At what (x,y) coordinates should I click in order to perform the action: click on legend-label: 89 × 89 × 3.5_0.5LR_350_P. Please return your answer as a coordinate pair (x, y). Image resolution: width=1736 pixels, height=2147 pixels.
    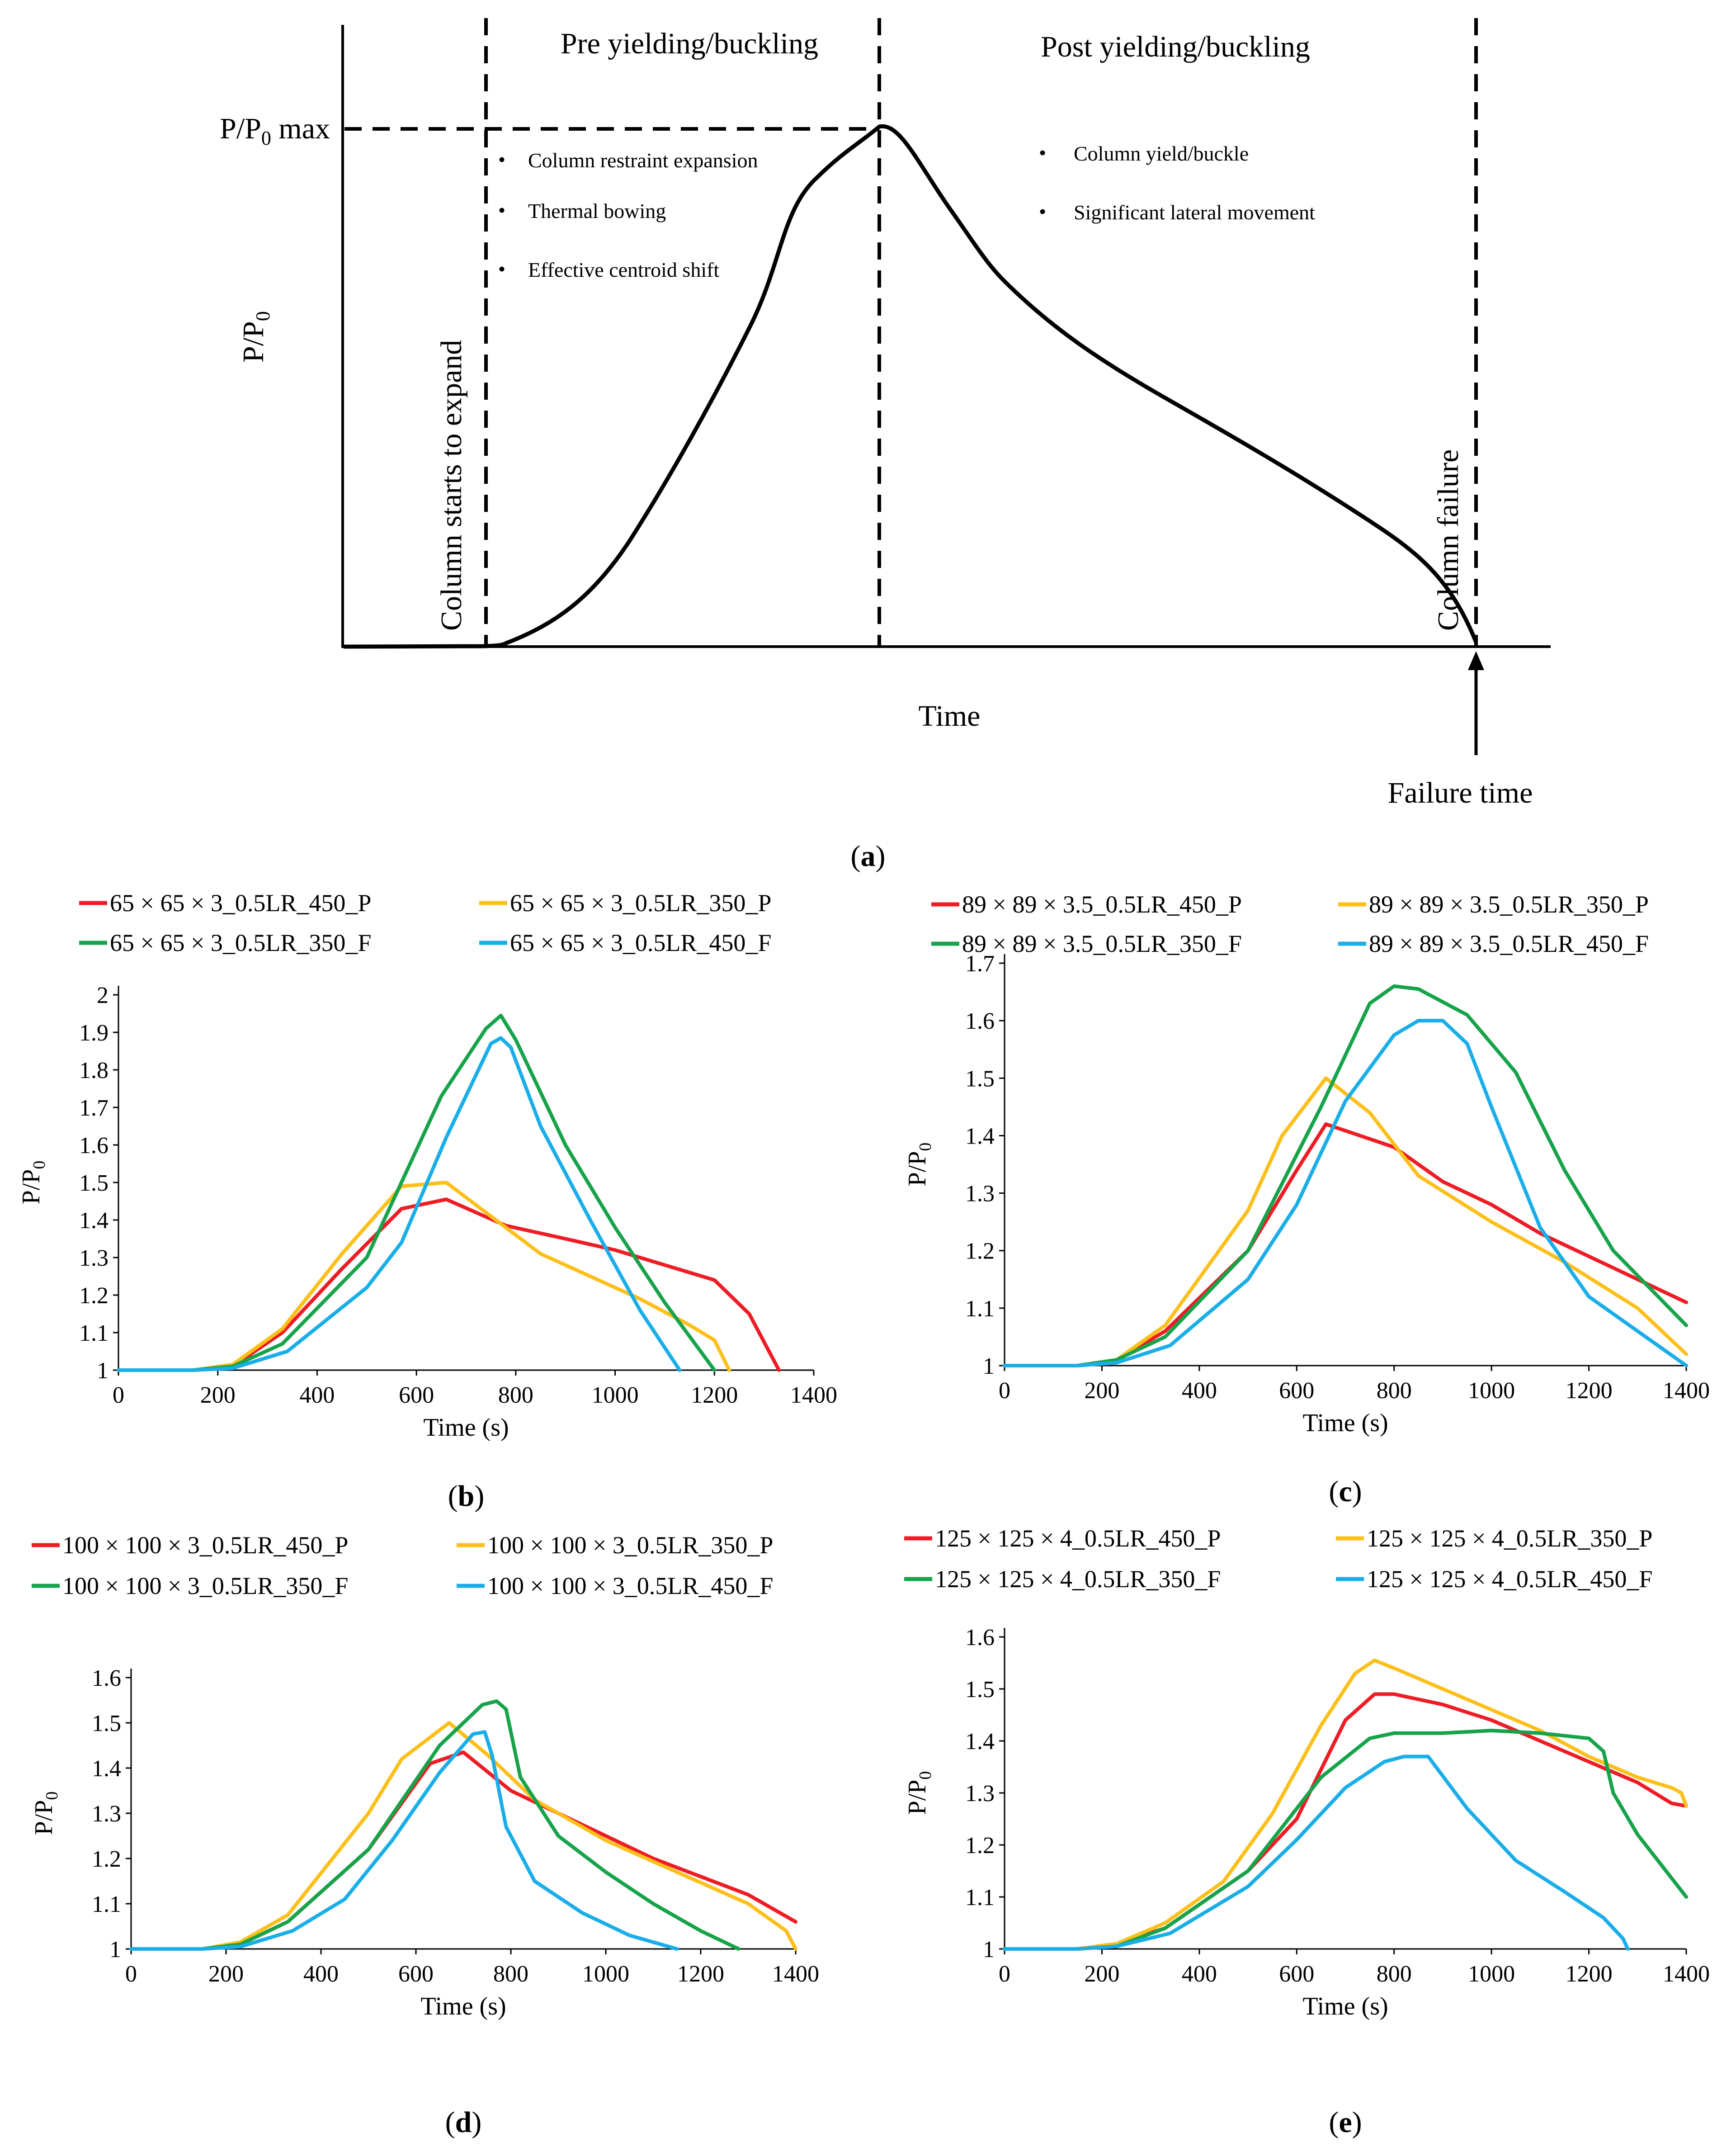
    Looking at the image, I should click on (1509, 905).